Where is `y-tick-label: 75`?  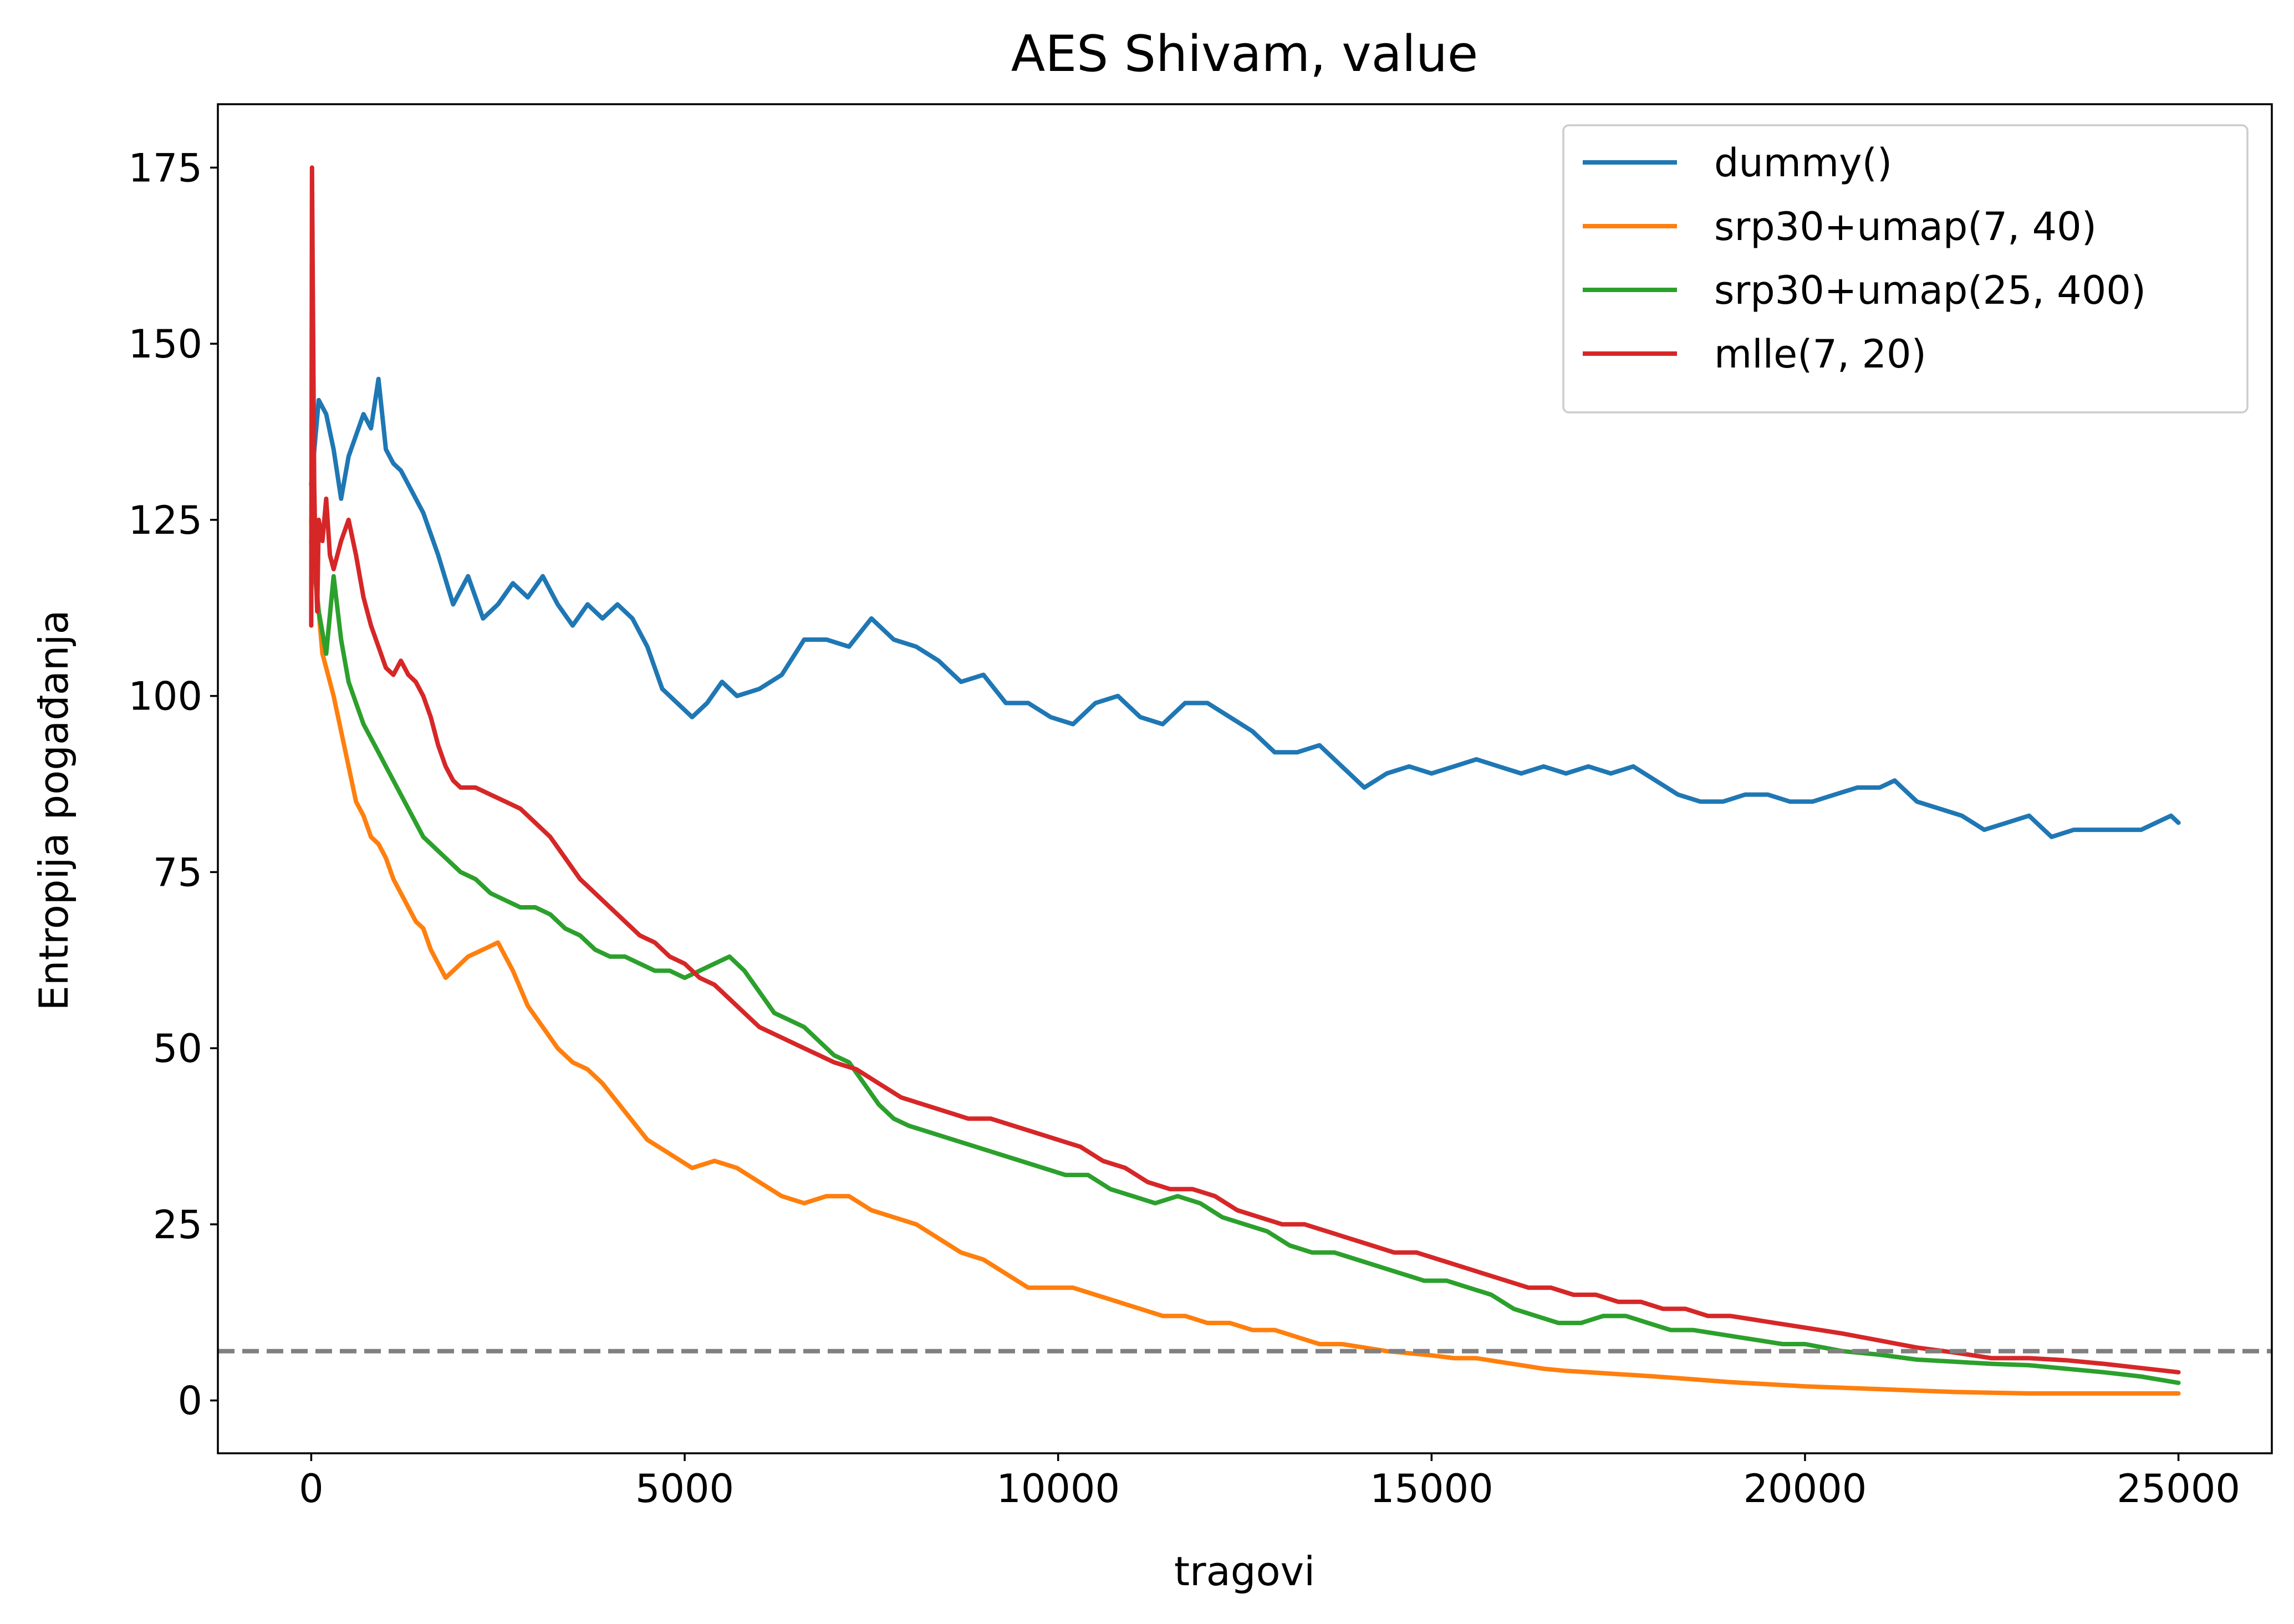 y-tick-label: 75 is located at coordinates (178, 873).